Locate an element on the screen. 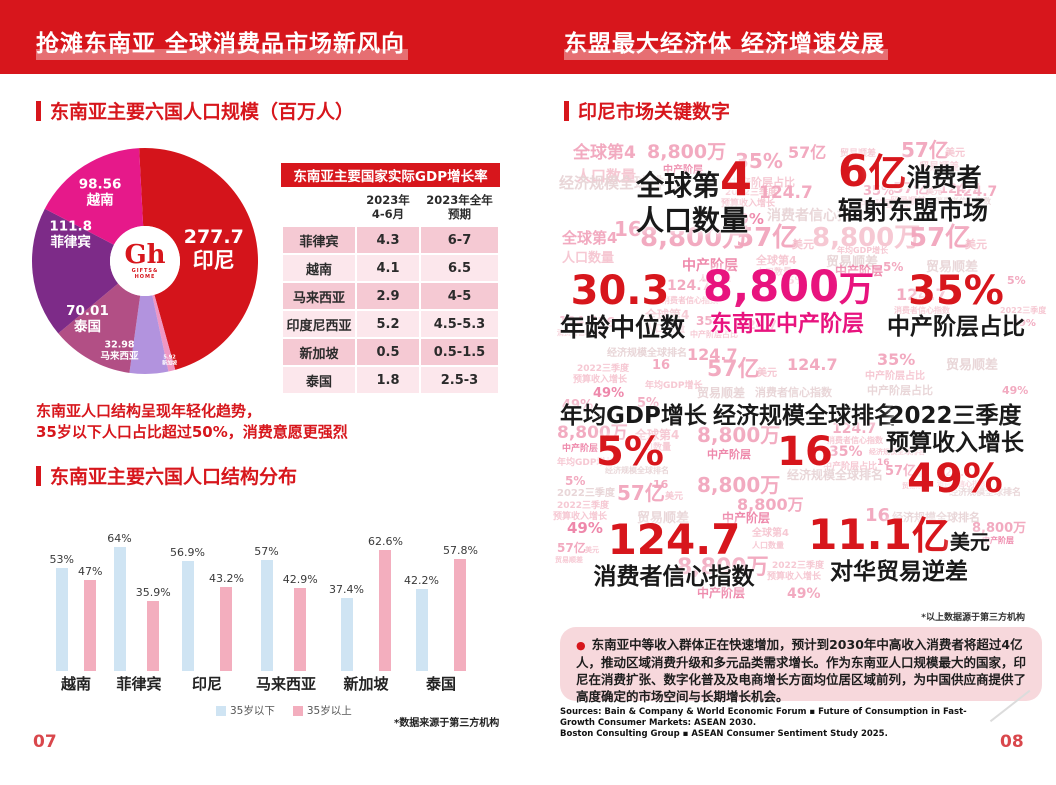 This screenshot has height=785, width=1056. bar-group-越南: 53% 47% 越南 is located at coordinates (76, 611).